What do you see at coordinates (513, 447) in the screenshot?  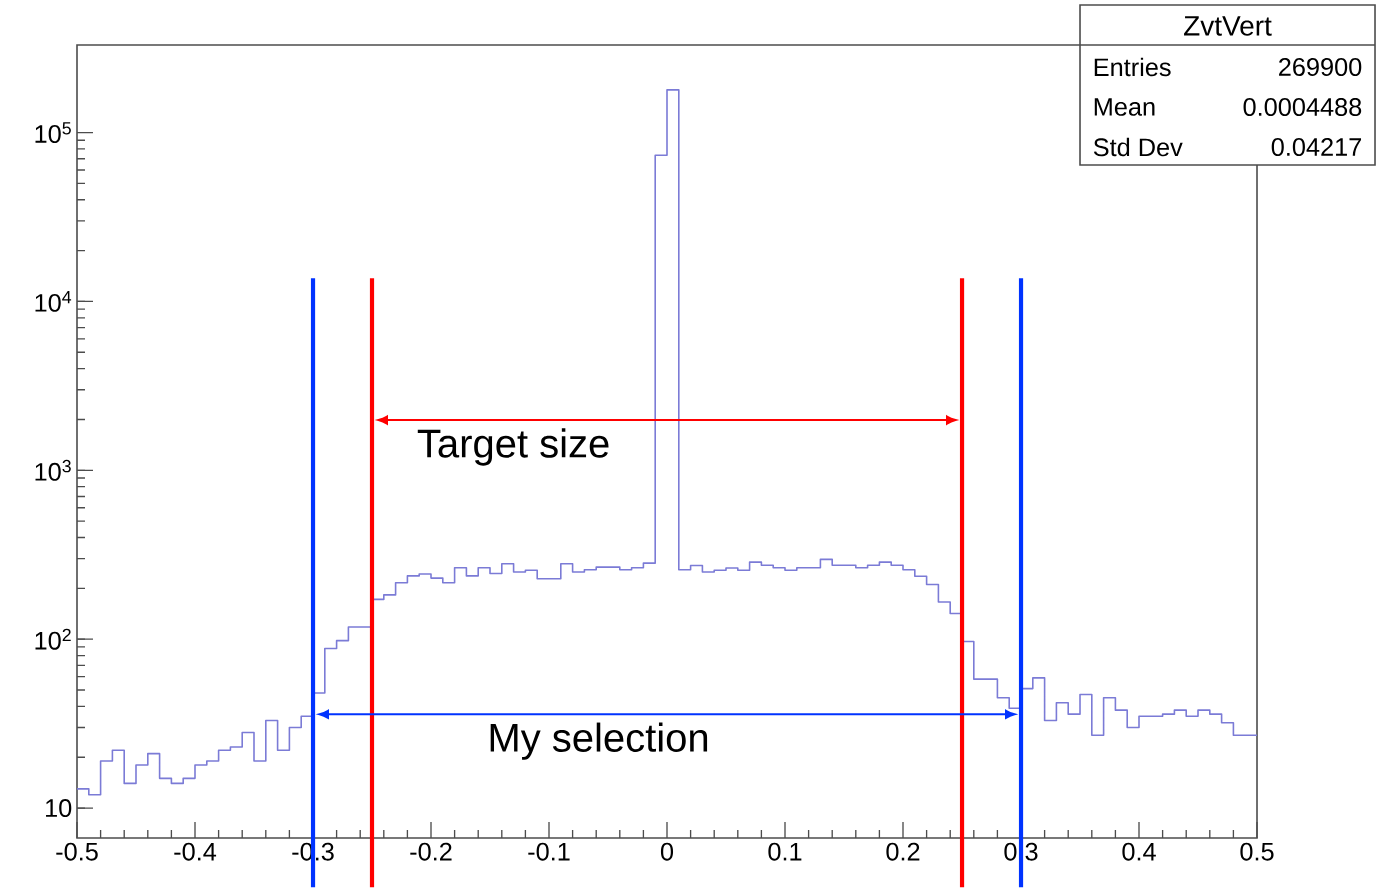 I see `annotation: Target size` at bounding box center [513, 447].